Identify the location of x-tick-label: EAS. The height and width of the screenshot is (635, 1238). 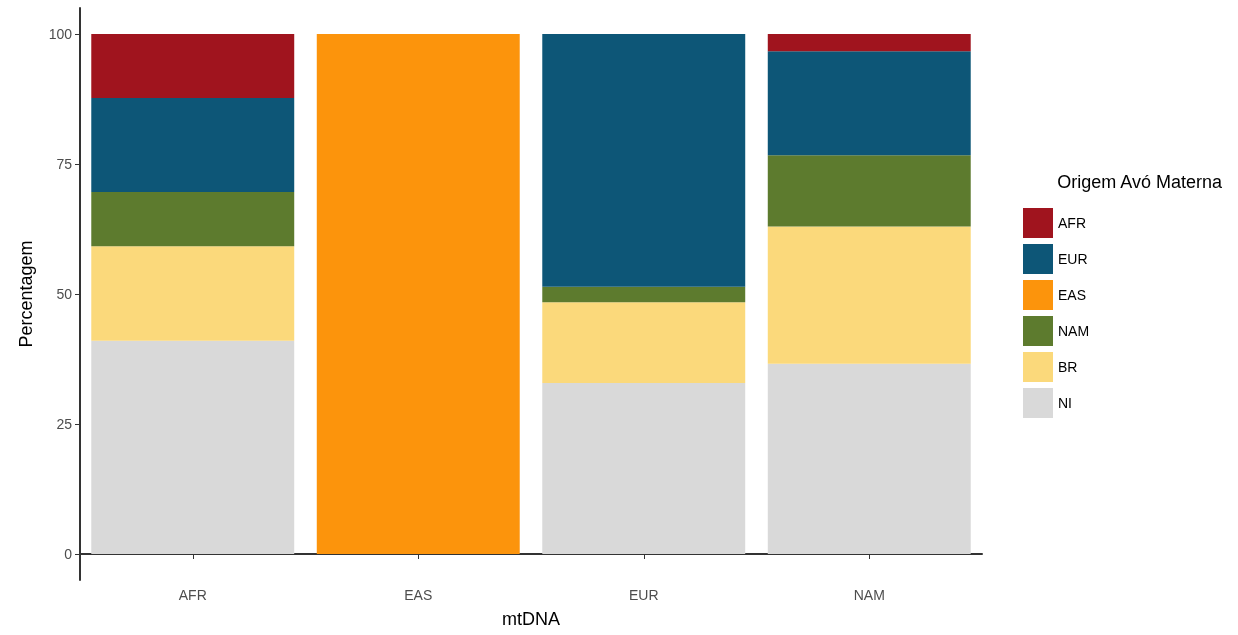
(418, 595).